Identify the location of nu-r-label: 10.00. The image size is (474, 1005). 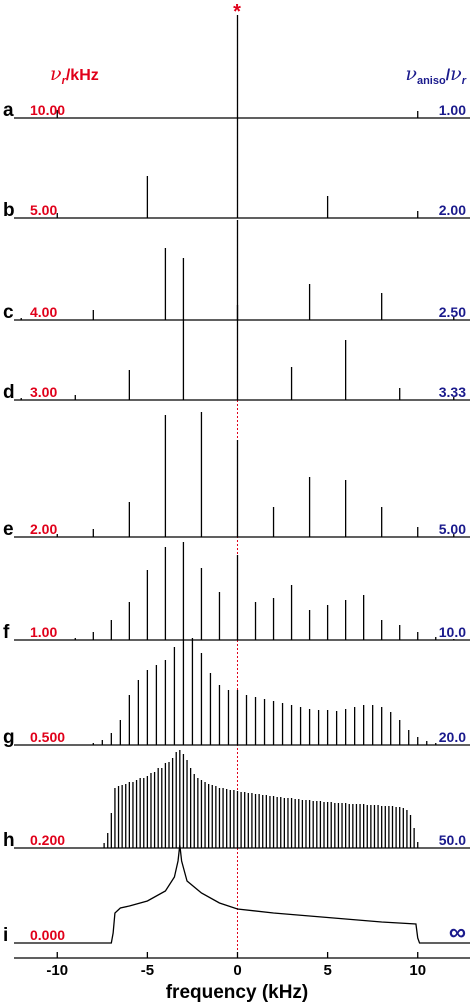
(47, 110).